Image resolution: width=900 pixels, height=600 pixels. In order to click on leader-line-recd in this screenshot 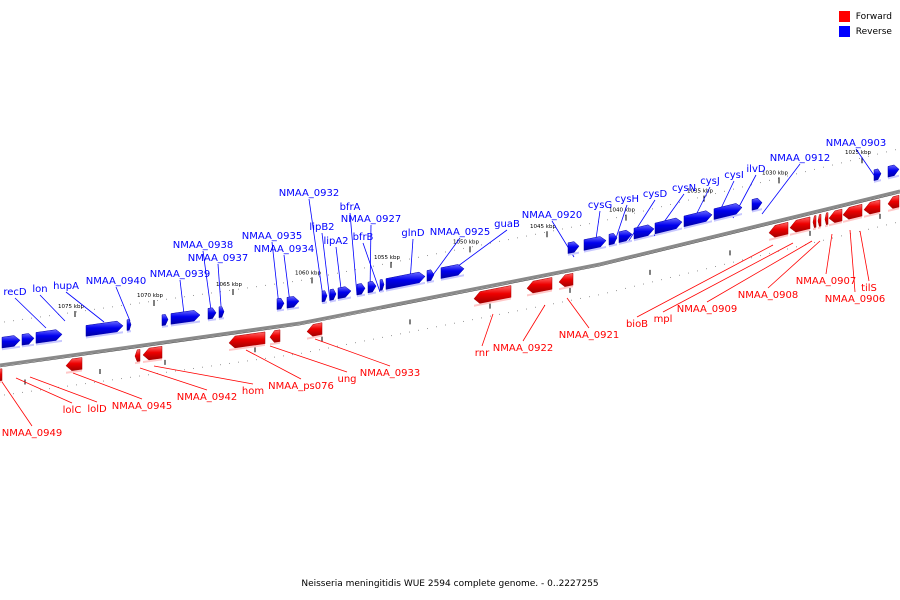, I will do `click(30, 313)`.